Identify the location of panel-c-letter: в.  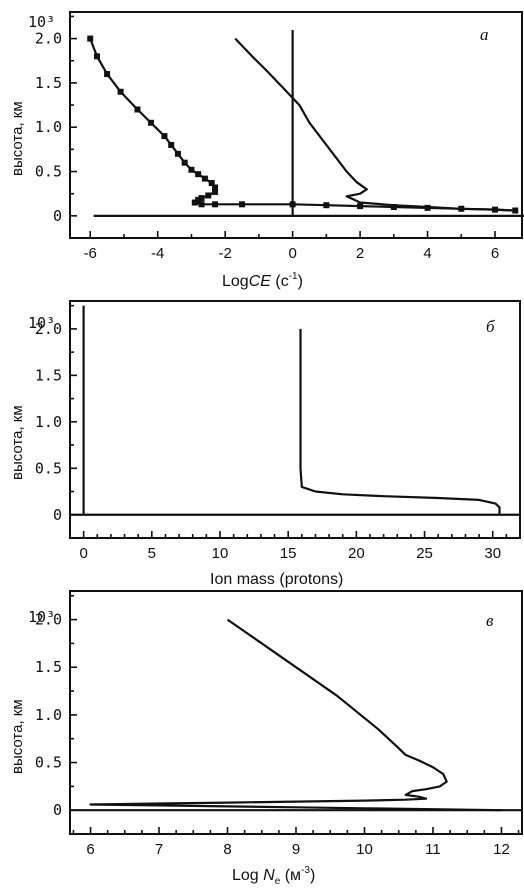
(490, 620).